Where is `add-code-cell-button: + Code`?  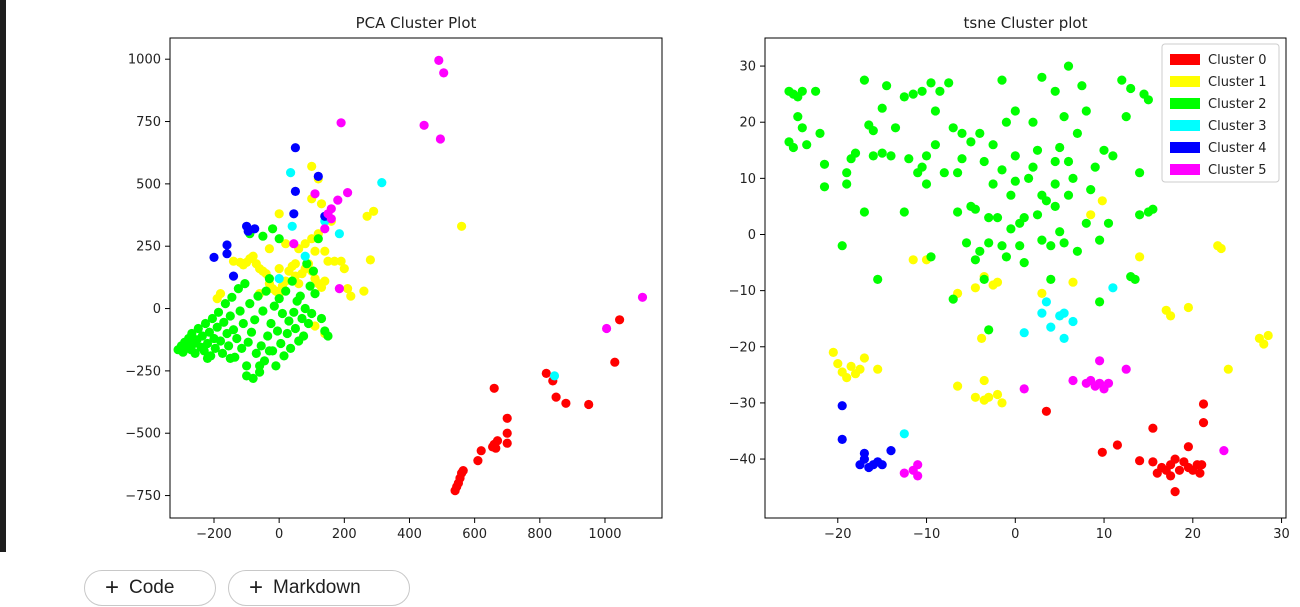 add-code-cell-button: + Code is located at coordinates (150, 588).